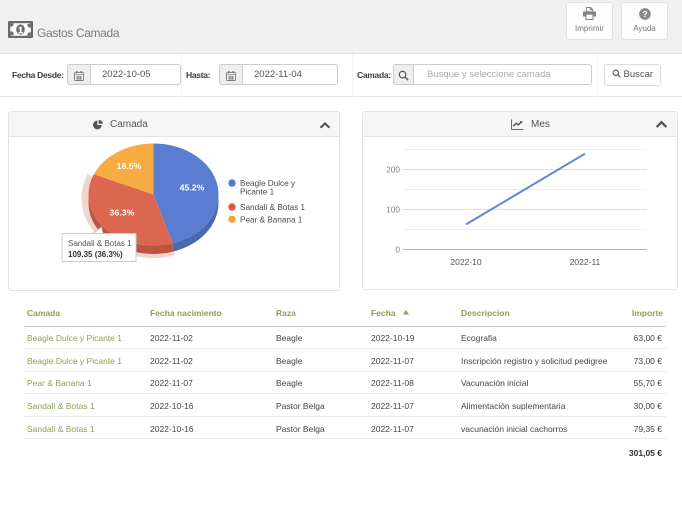 The width and height of the screenshot is (682, 518). Describe the element at coordinates (122, 213) in the screenshot. I see `svg-text: 36.3%` at that location.